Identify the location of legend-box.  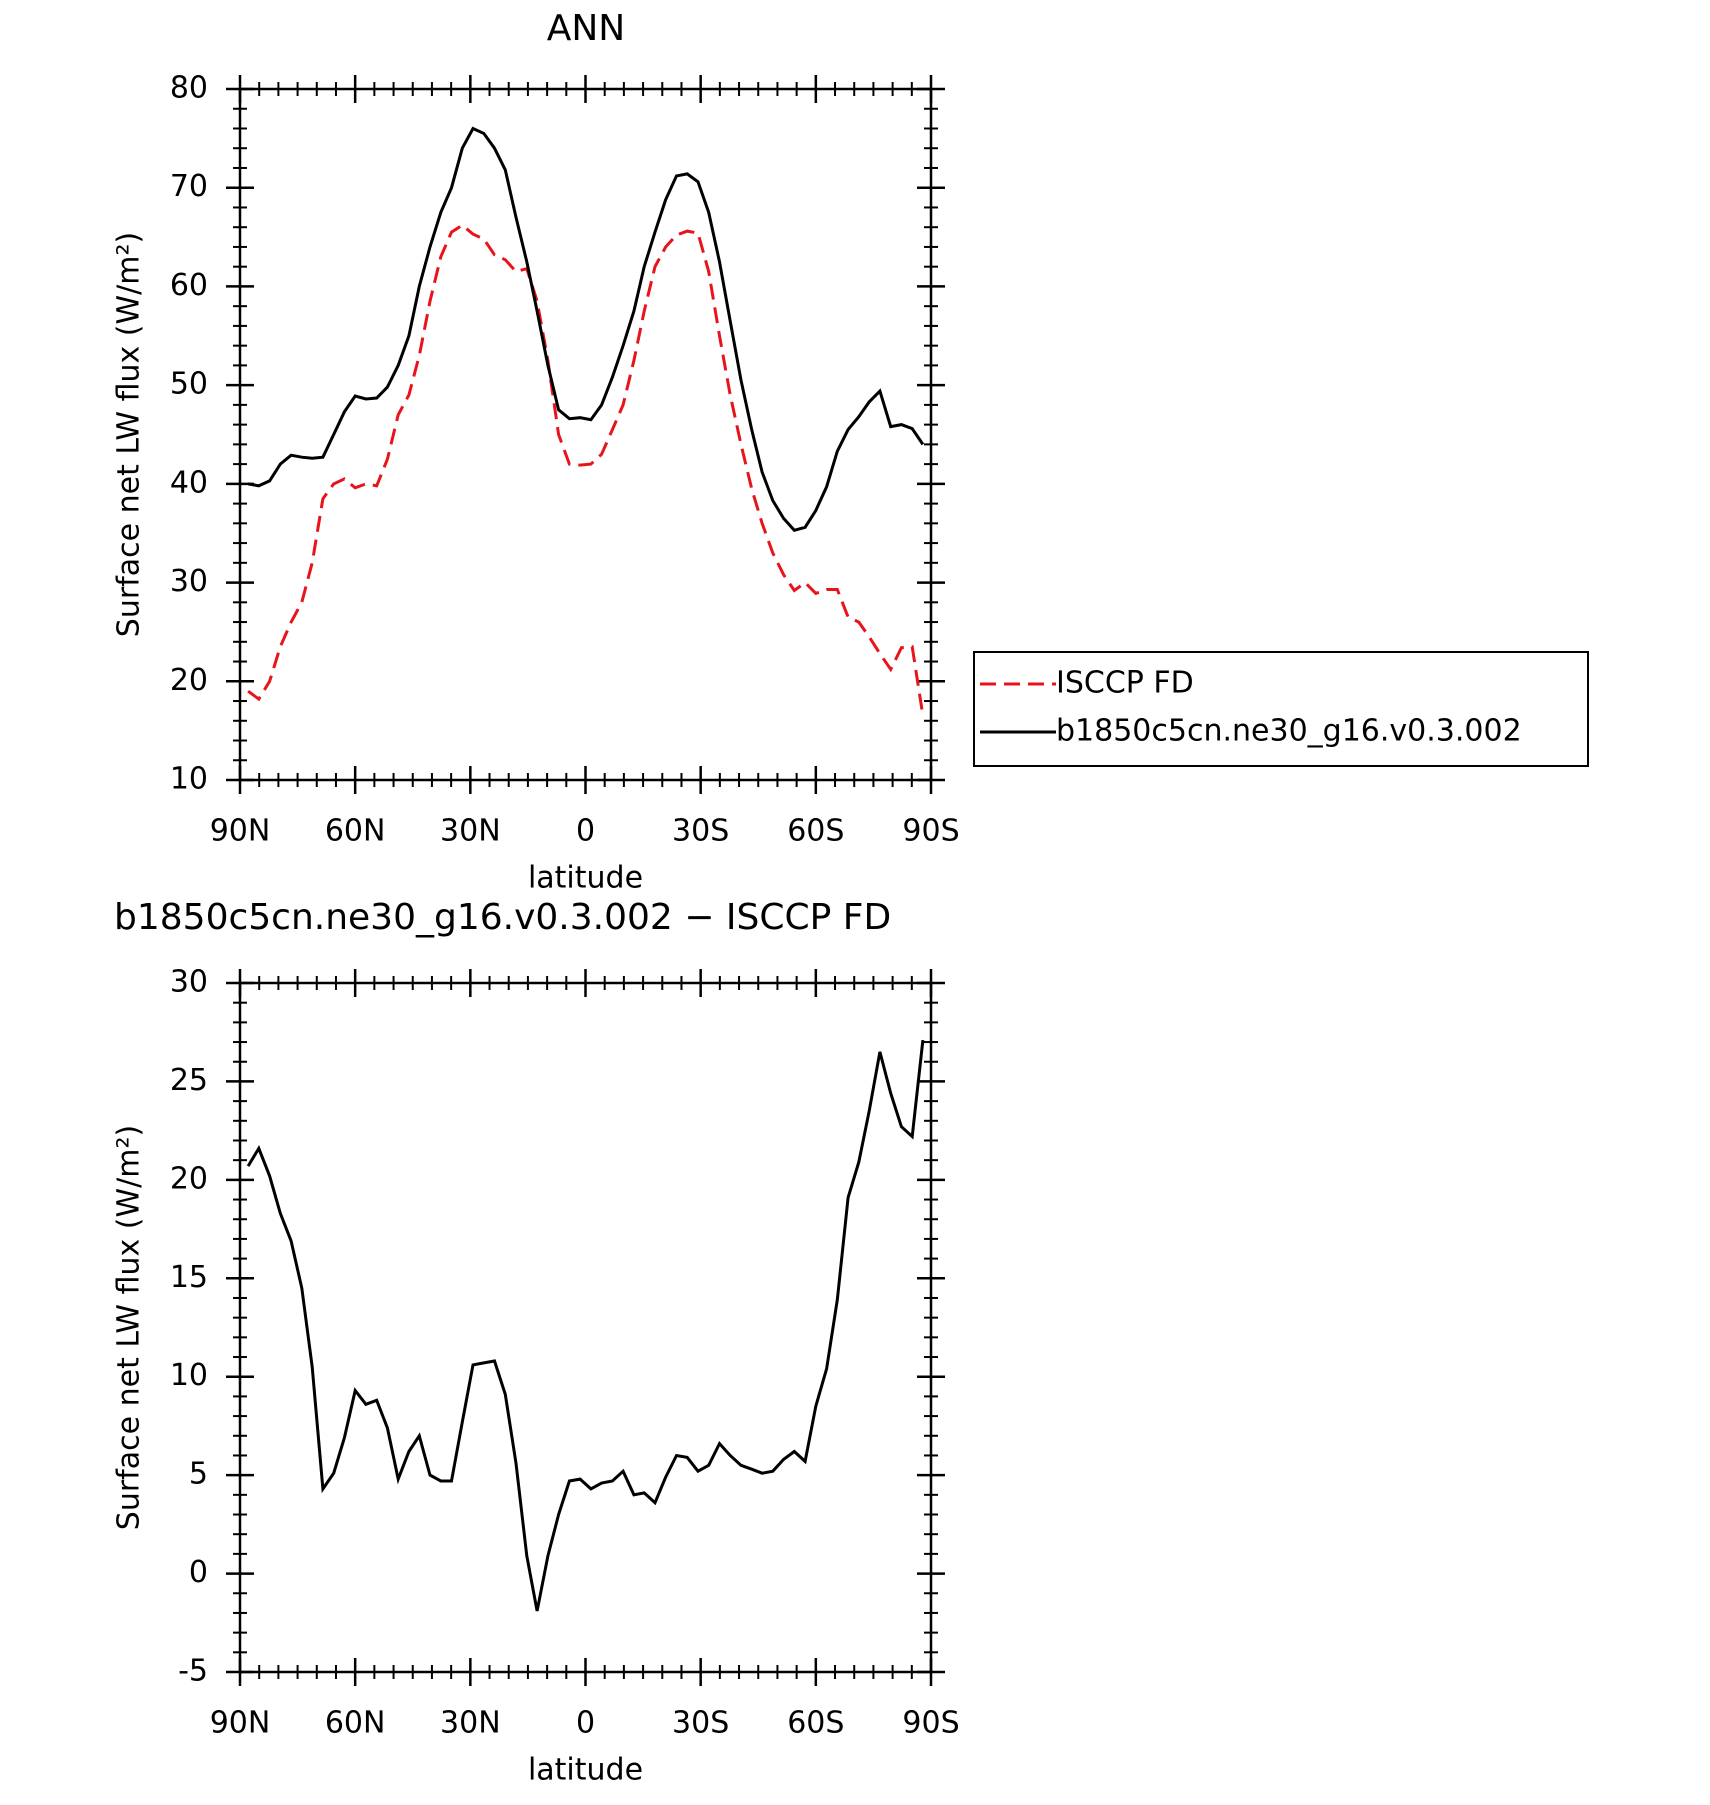
(1281, 709).